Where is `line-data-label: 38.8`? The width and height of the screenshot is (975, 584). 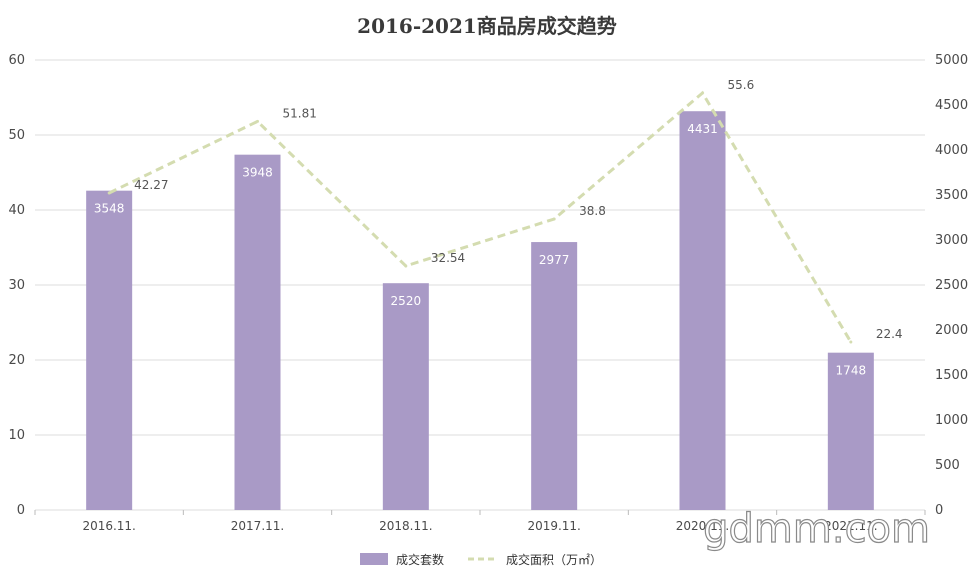
line-data-label: 38.8 is located at coordinates (592, 211).